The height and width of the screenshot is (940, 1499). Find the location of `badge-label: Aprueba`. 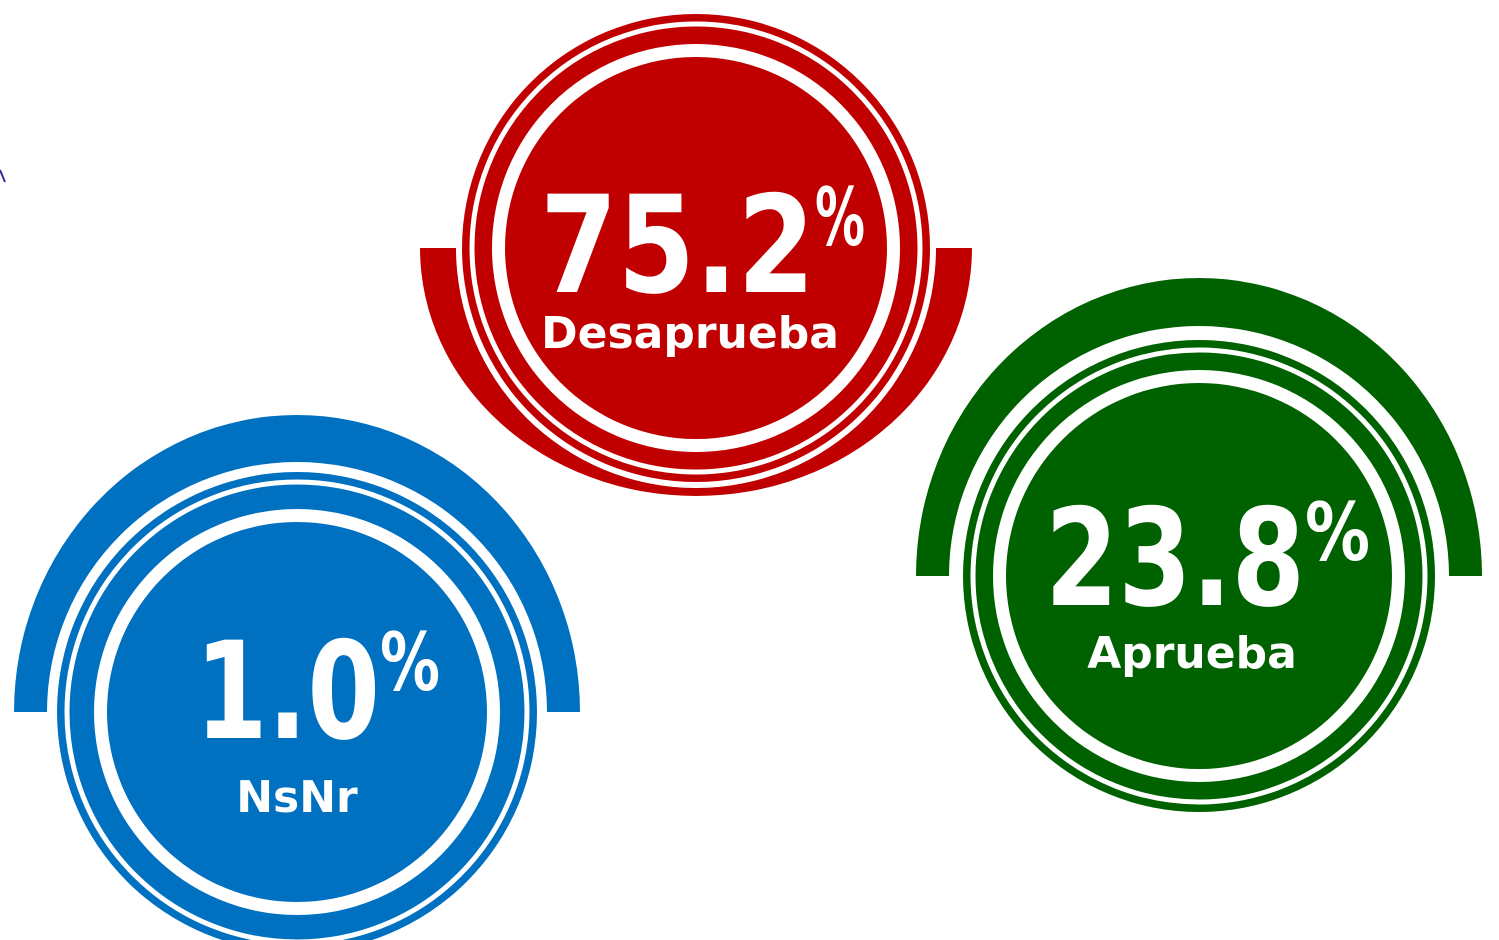

badge-label: Aprueba is located at coordinates (1192, 653).